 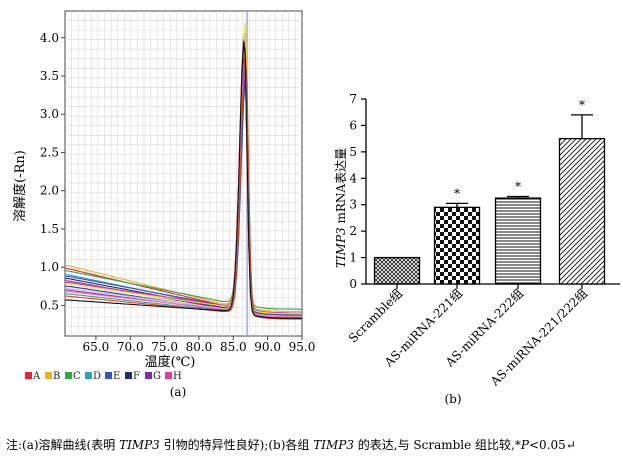 What do you see at coordinates (267, 347) in the screenshot?
I see `melt-x-tick-label: 90.0` at bounding box center [267, 347].